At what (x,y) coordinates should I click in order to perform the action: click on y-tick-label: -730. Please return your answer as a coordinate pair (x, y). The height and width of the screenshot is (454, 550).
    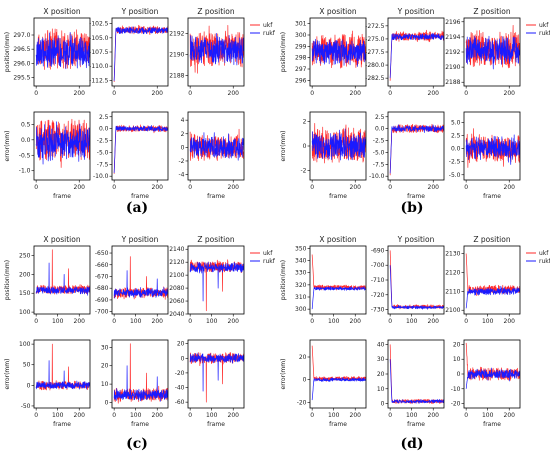
    Looking at the image, I should click on (378, 310).